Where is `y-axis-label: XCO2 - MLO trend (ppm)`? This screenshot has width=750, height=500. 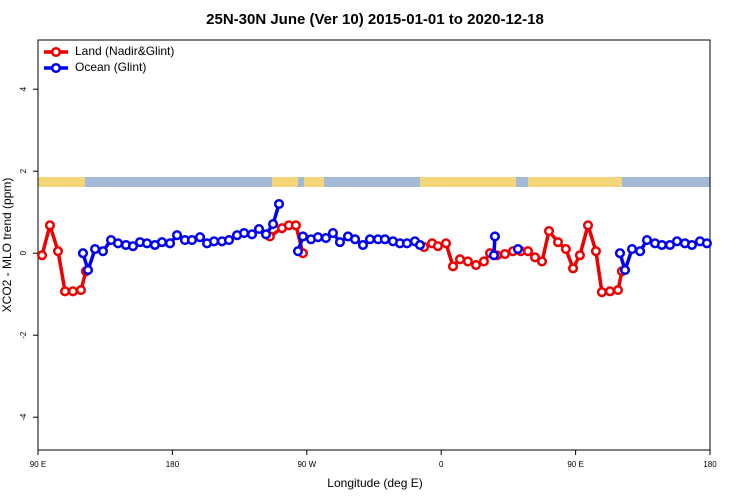
y-axis-label: XCO2 - MLO trend (ppm) is located at coordinates (7, 245).